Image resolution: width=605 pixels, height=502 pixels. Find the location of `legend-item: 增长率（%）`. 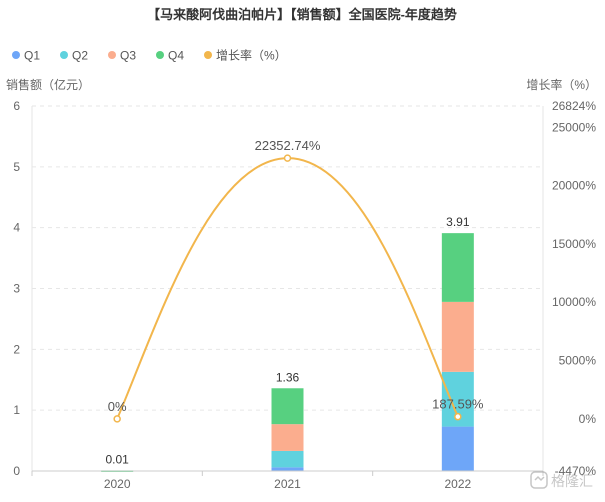

legend-item: 增长率（%） is located at coordinates (245, 55).